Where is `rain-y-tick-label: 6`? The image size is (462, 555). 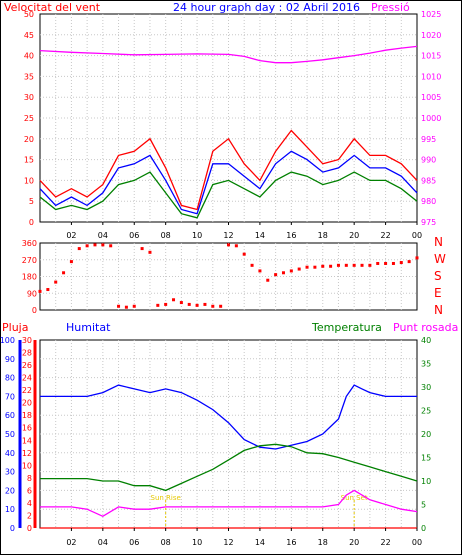
rain-y-tick-label: 6 is located at coordinates (29, 490).